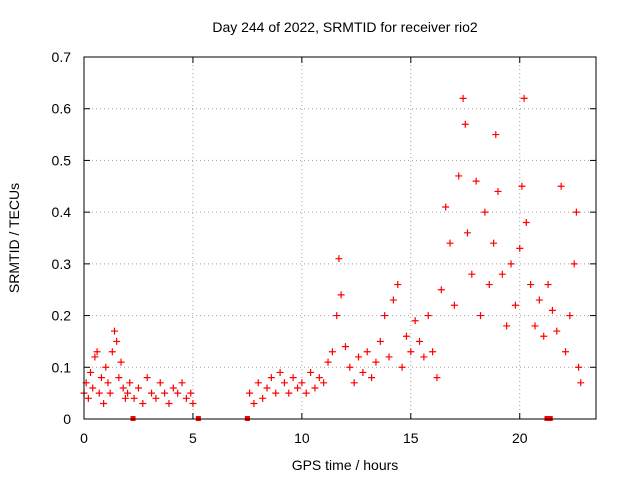  I want to click on y-tick-label: 0.1, so click(62, 367).